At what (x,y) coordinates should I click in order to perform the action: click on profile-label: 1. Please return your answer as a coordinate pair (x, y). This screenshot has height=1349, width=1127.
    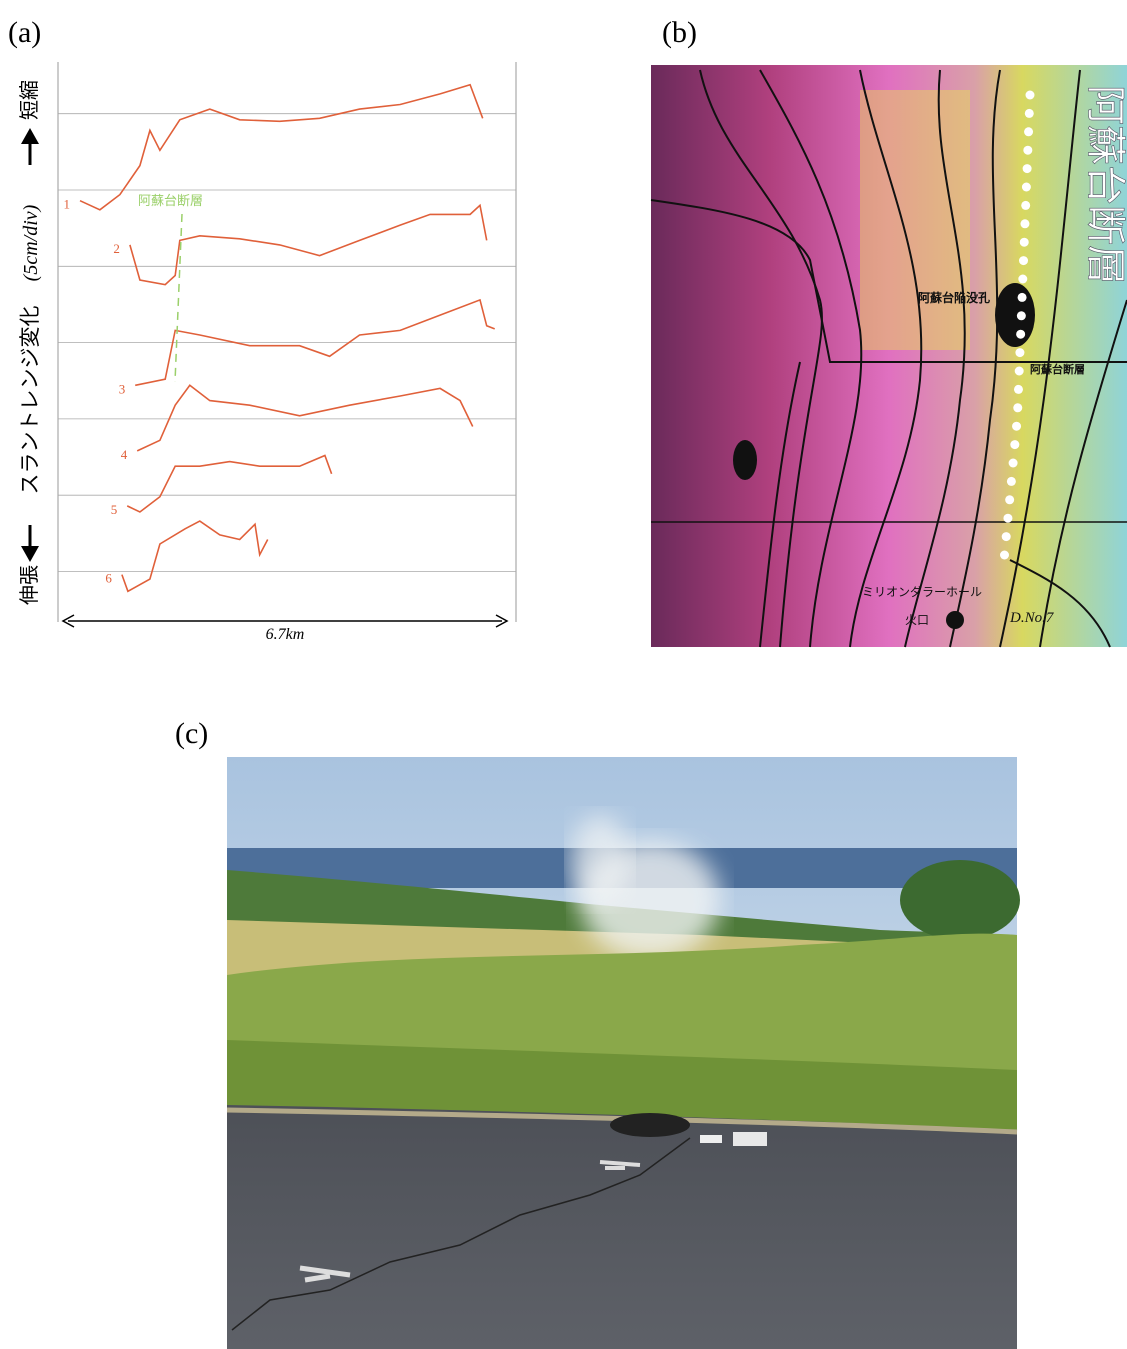
    Looking at the image, I should click on (66, 204).